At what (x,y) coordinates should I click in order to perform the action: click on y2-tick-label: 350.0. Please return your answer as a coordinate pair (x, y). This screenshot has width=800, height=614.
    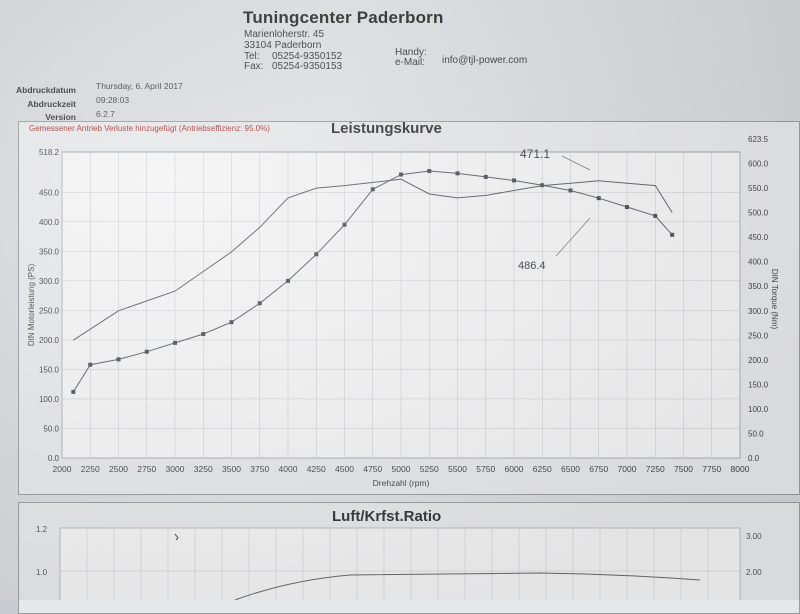
    Looking at the image, I should click on (758, 286).